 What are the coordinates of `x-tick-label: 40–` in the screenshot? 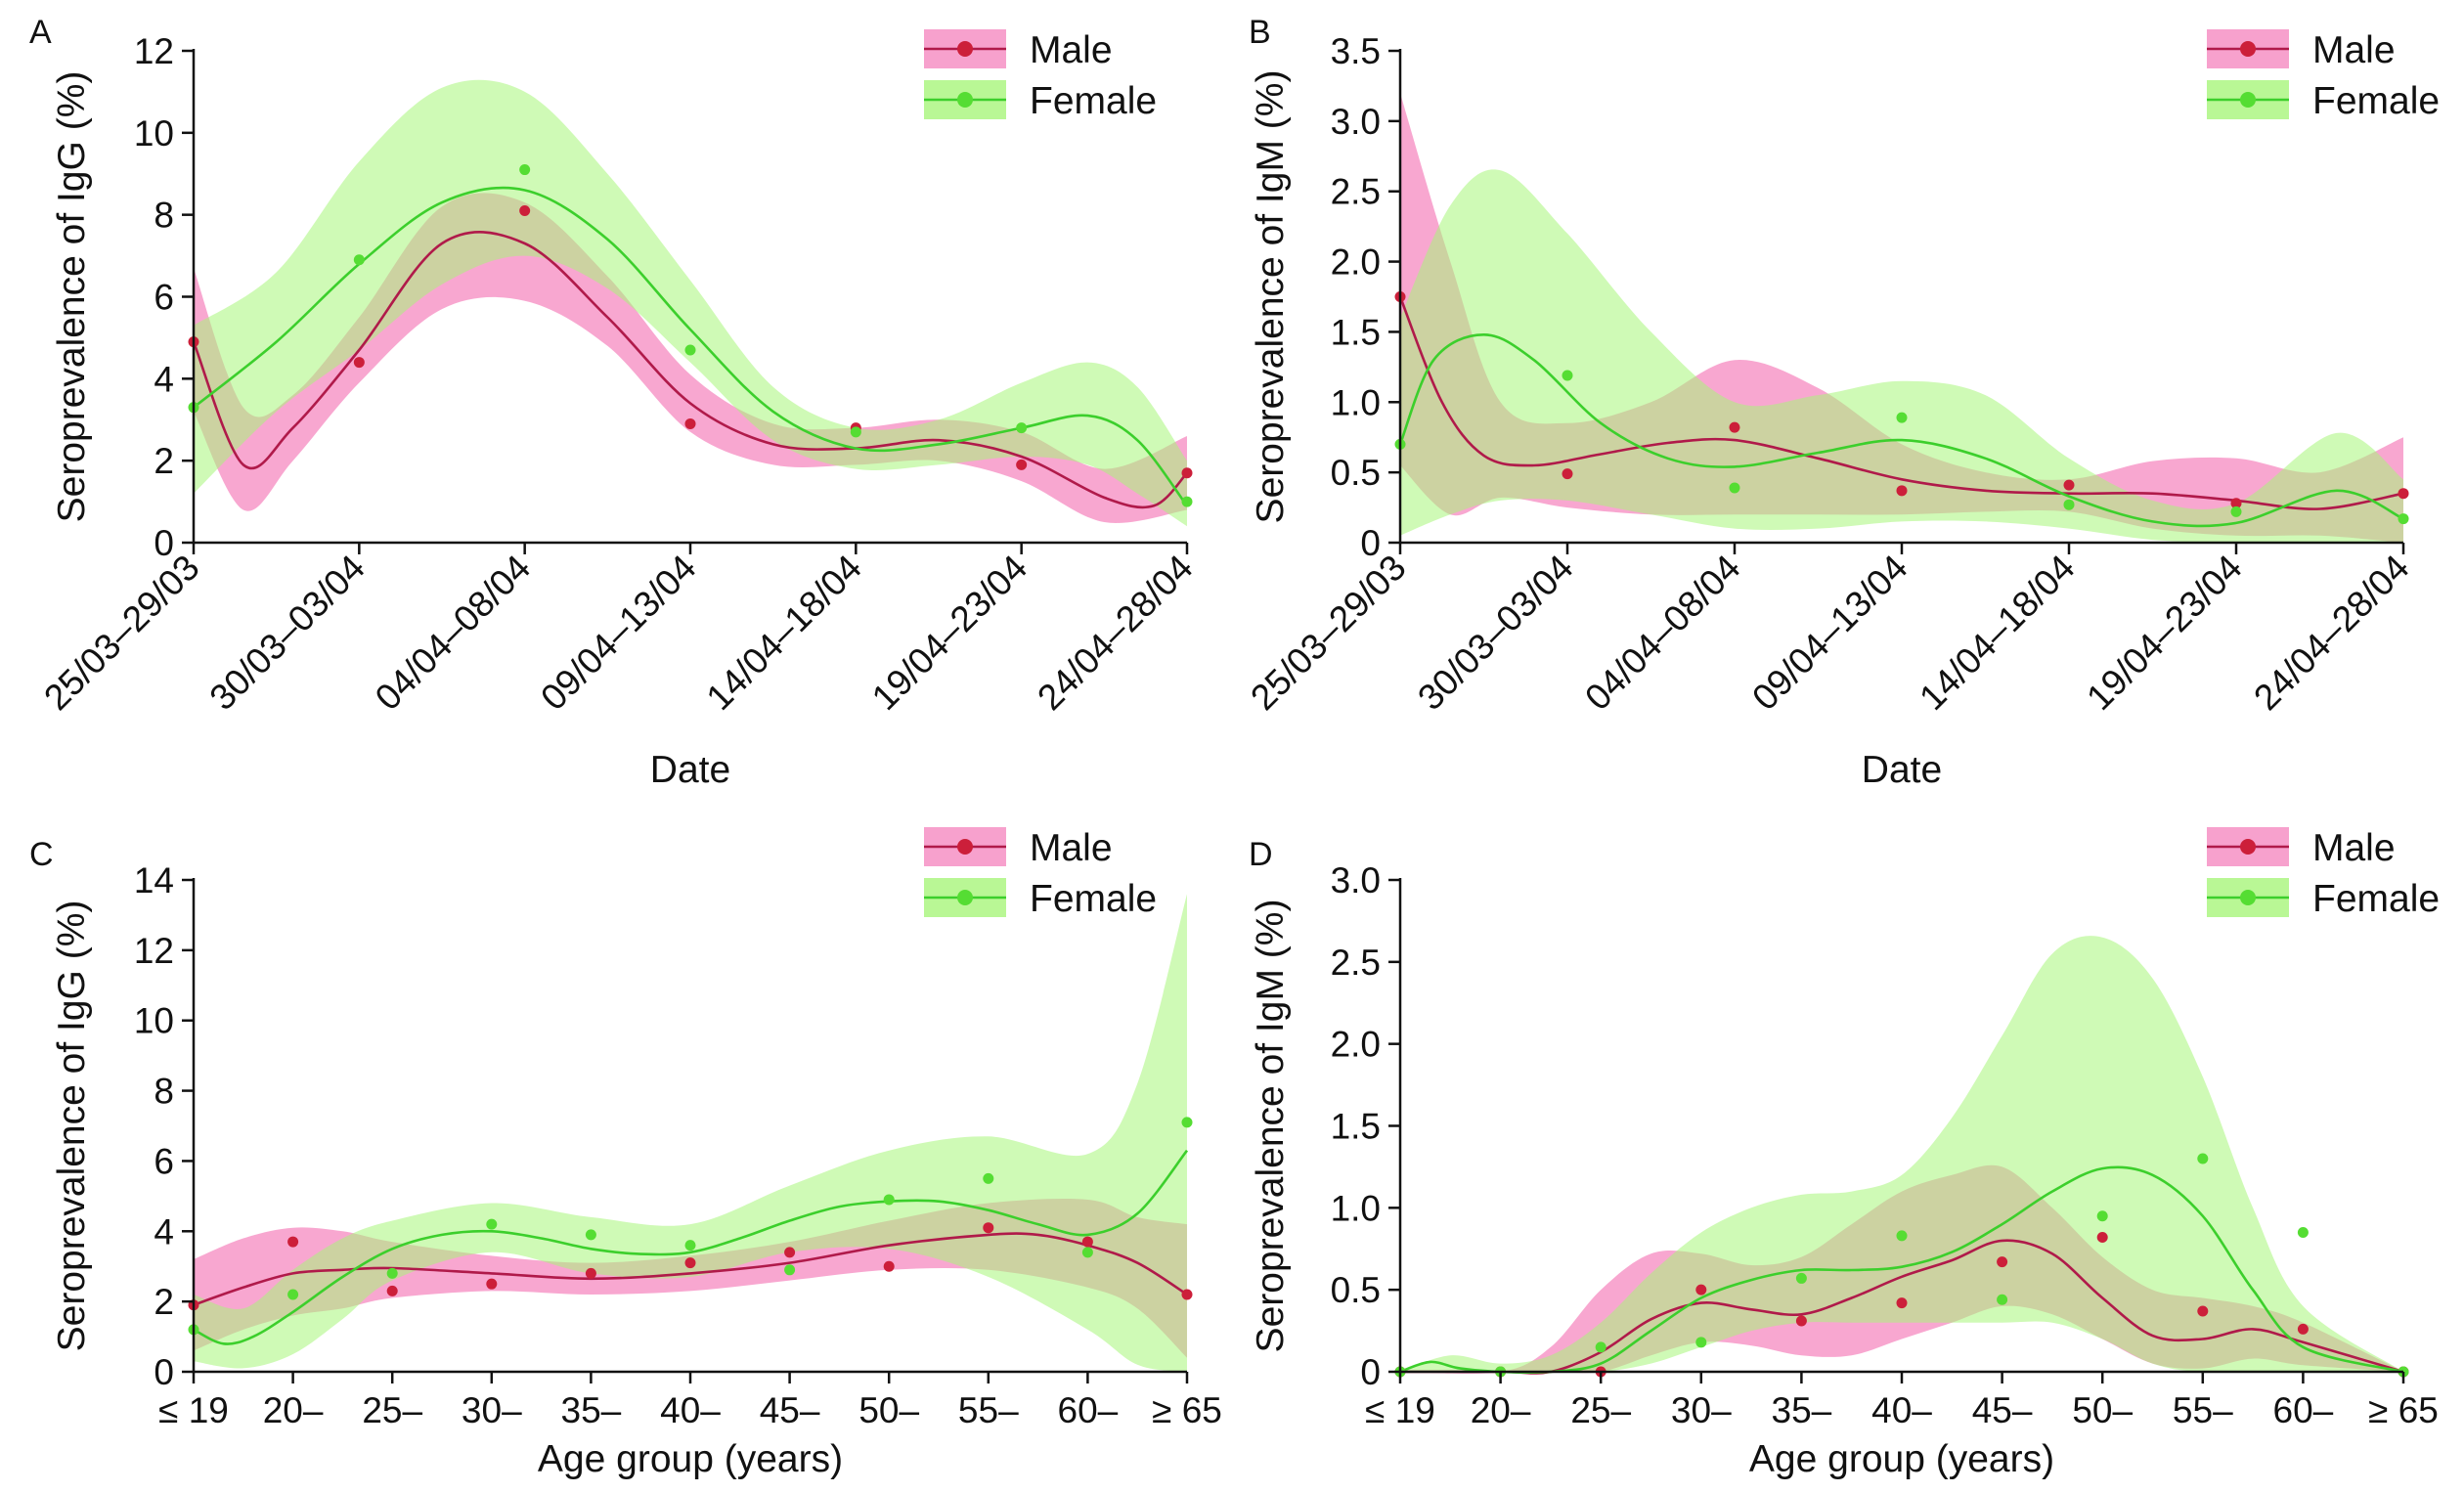 It's located at (1901, 1410).